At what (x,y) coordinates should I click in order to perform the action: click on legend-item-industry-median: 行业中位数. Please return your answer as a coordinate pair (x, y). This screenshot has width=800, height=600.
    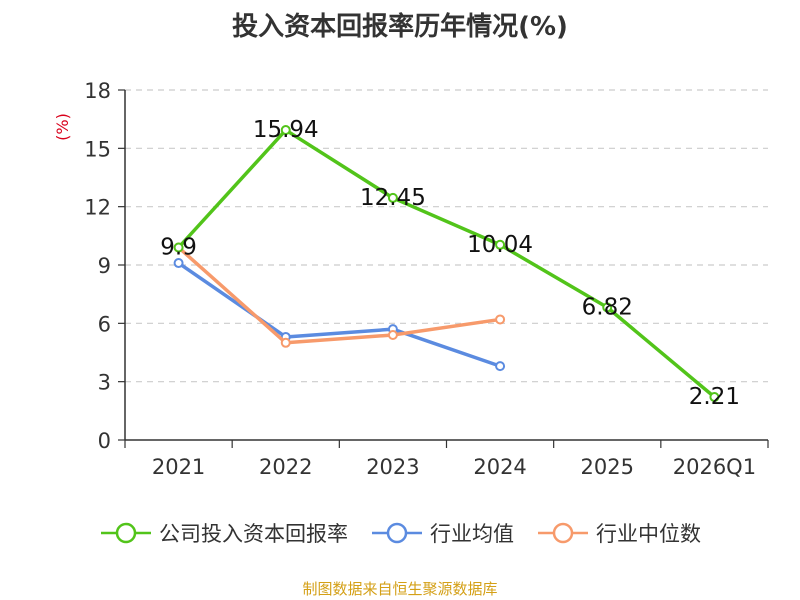
    Looking at the image, I should click on (618, 533).